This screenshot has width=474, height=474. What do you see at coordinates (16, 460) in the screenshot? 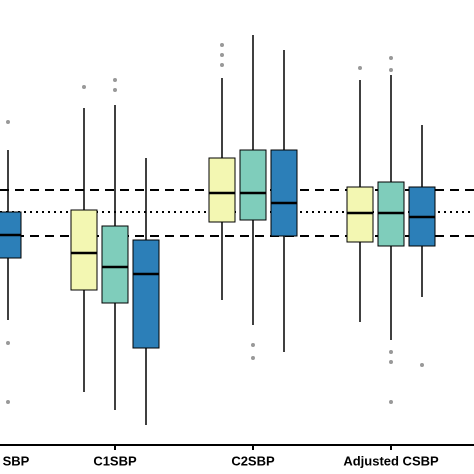
I see `x-tick-label: SBP` at bounding box center [16, 460].